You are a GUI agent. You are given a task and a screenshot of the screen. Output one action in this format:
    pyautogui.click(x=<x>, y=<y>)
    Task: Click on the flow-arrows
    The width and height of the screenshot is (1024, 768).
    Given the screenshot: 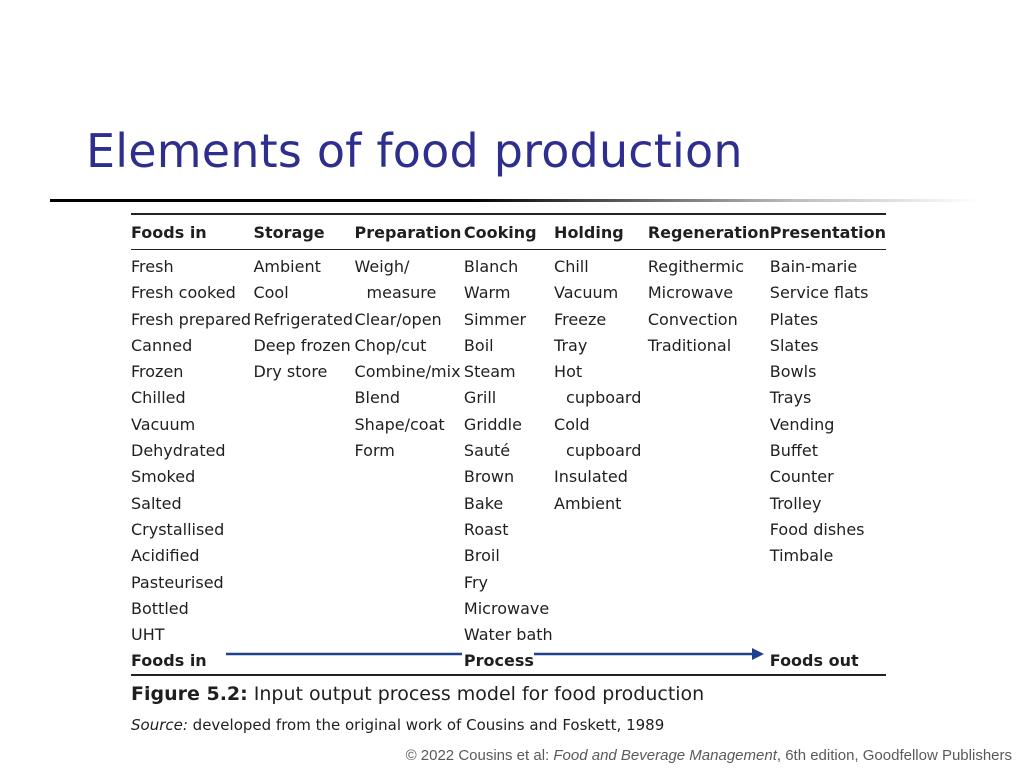 What is the action you would take?
    pyautogui.click(x=495, y=654)
    